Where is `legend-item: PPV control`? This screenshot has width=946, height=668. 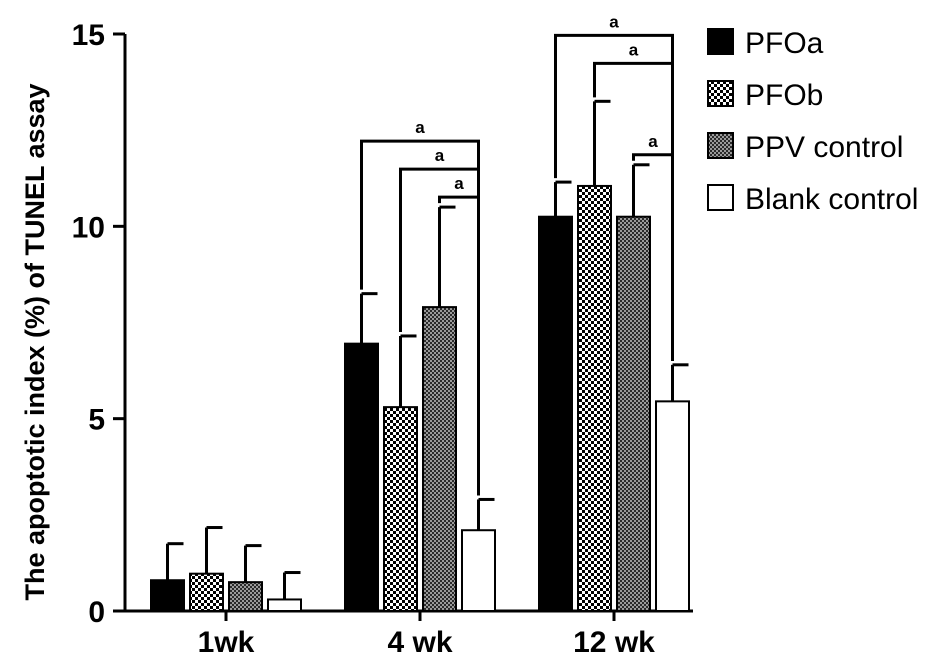
legend-item: PPV control is located at coordinates (805, 147).